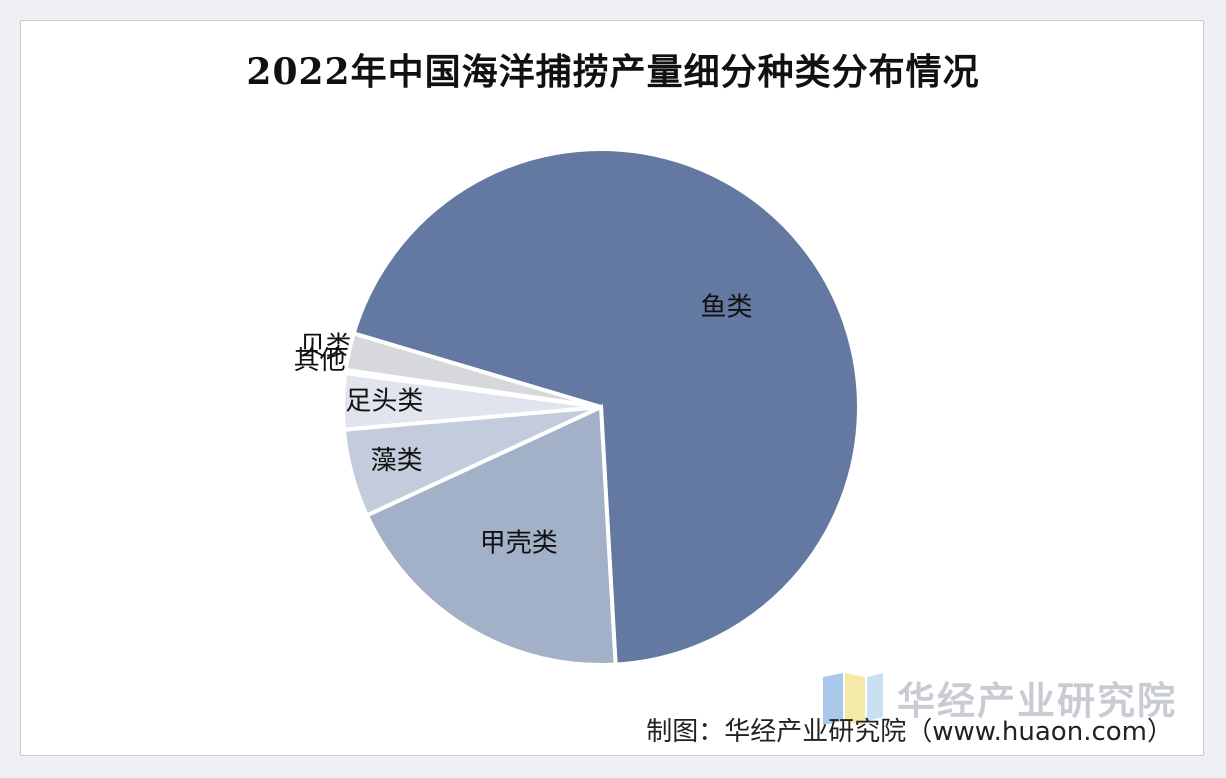  What do you see at coordinates (909, 732) in the screenshot?
I see `chart-credit: 制图：华经产业研究院（www.huaon.com）` at bounding box center [909, 732].